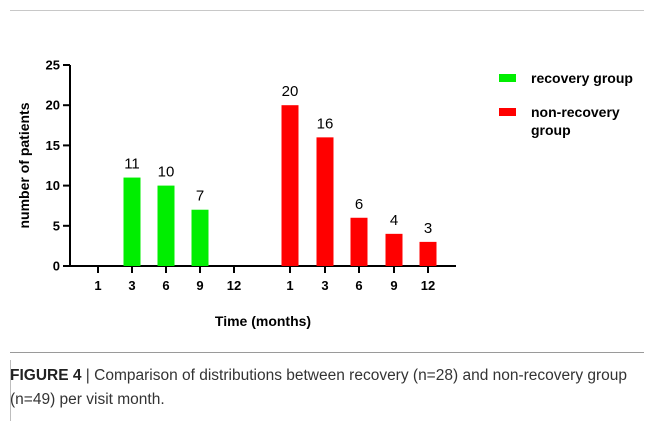  Describe the element at coordinates (132, 164) in the screenshot. I see `data-label: 11` at that location.